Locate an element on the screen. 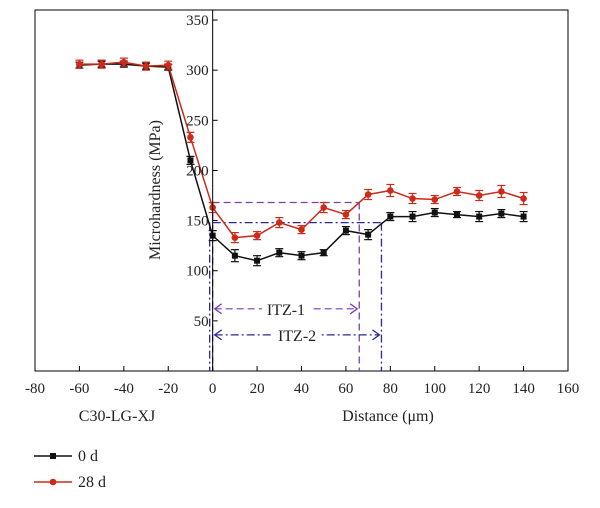  x-tick-label: -20 is located at coordinates (168, 389).